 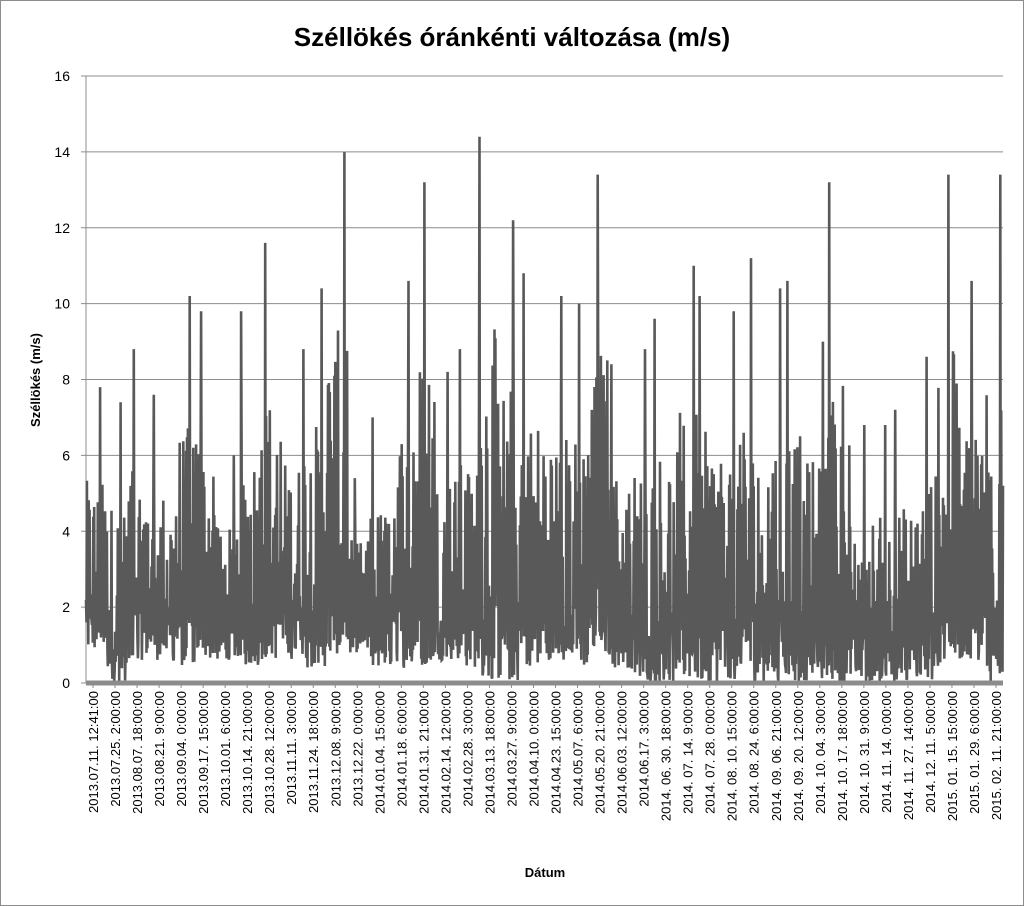 What do you see at coordinates (445, 752) in the screenshot?
I see `x-tick-label: 2014.02.14. 12:00:00` at bounding box center [445, 752].